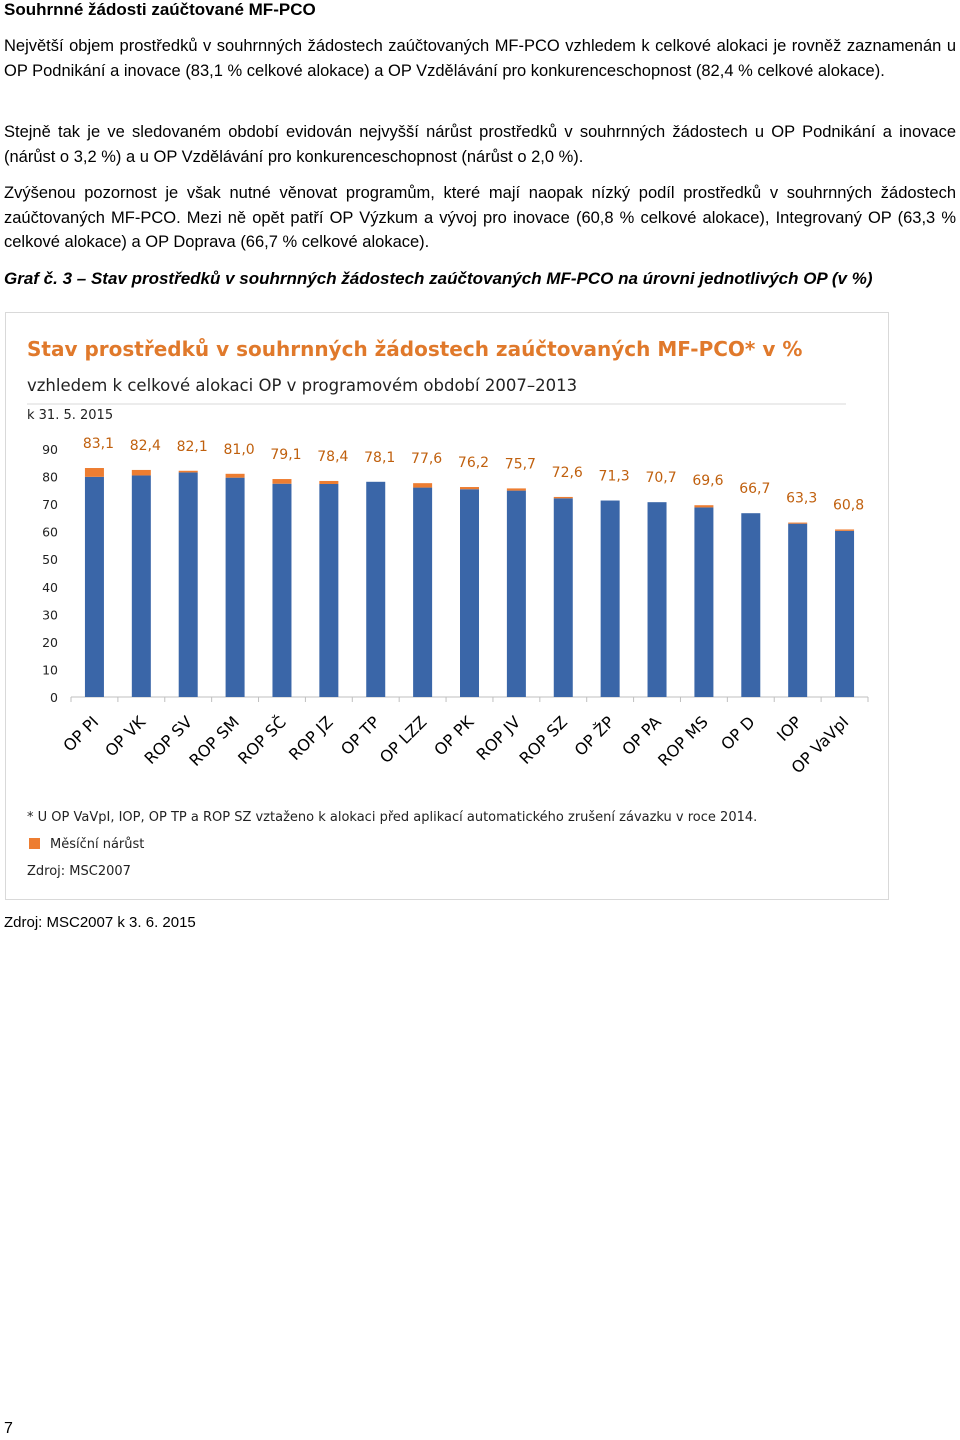 Image resolution: width=960 pixels, height=1440 pixels. I want to click on bar-total-label: 78,1, so click(379, 458).